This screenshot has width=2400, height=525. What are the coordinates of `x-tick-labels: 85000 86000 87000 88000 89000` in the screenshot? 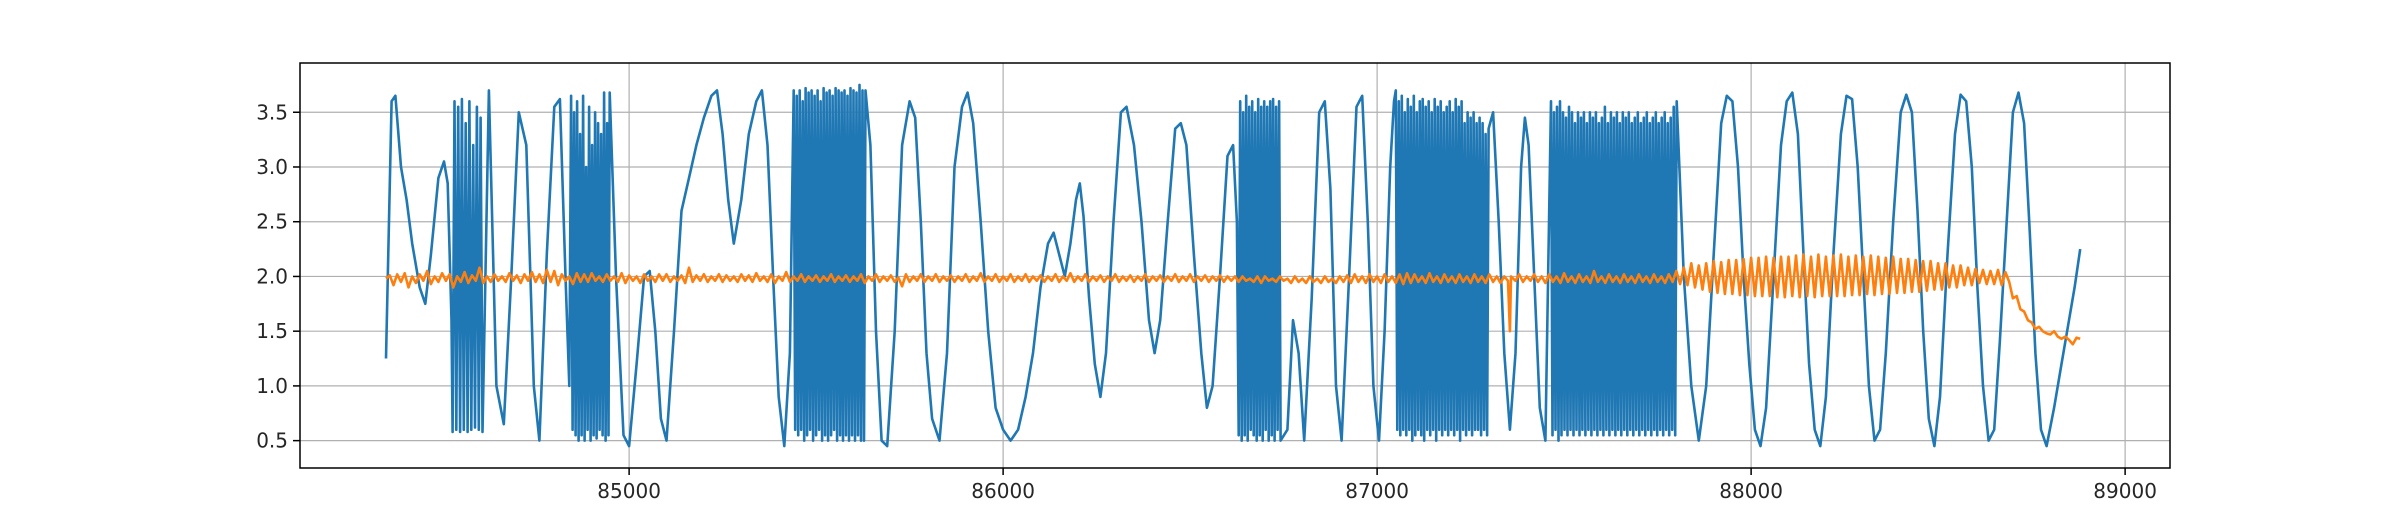 It's located at (1377, 491).